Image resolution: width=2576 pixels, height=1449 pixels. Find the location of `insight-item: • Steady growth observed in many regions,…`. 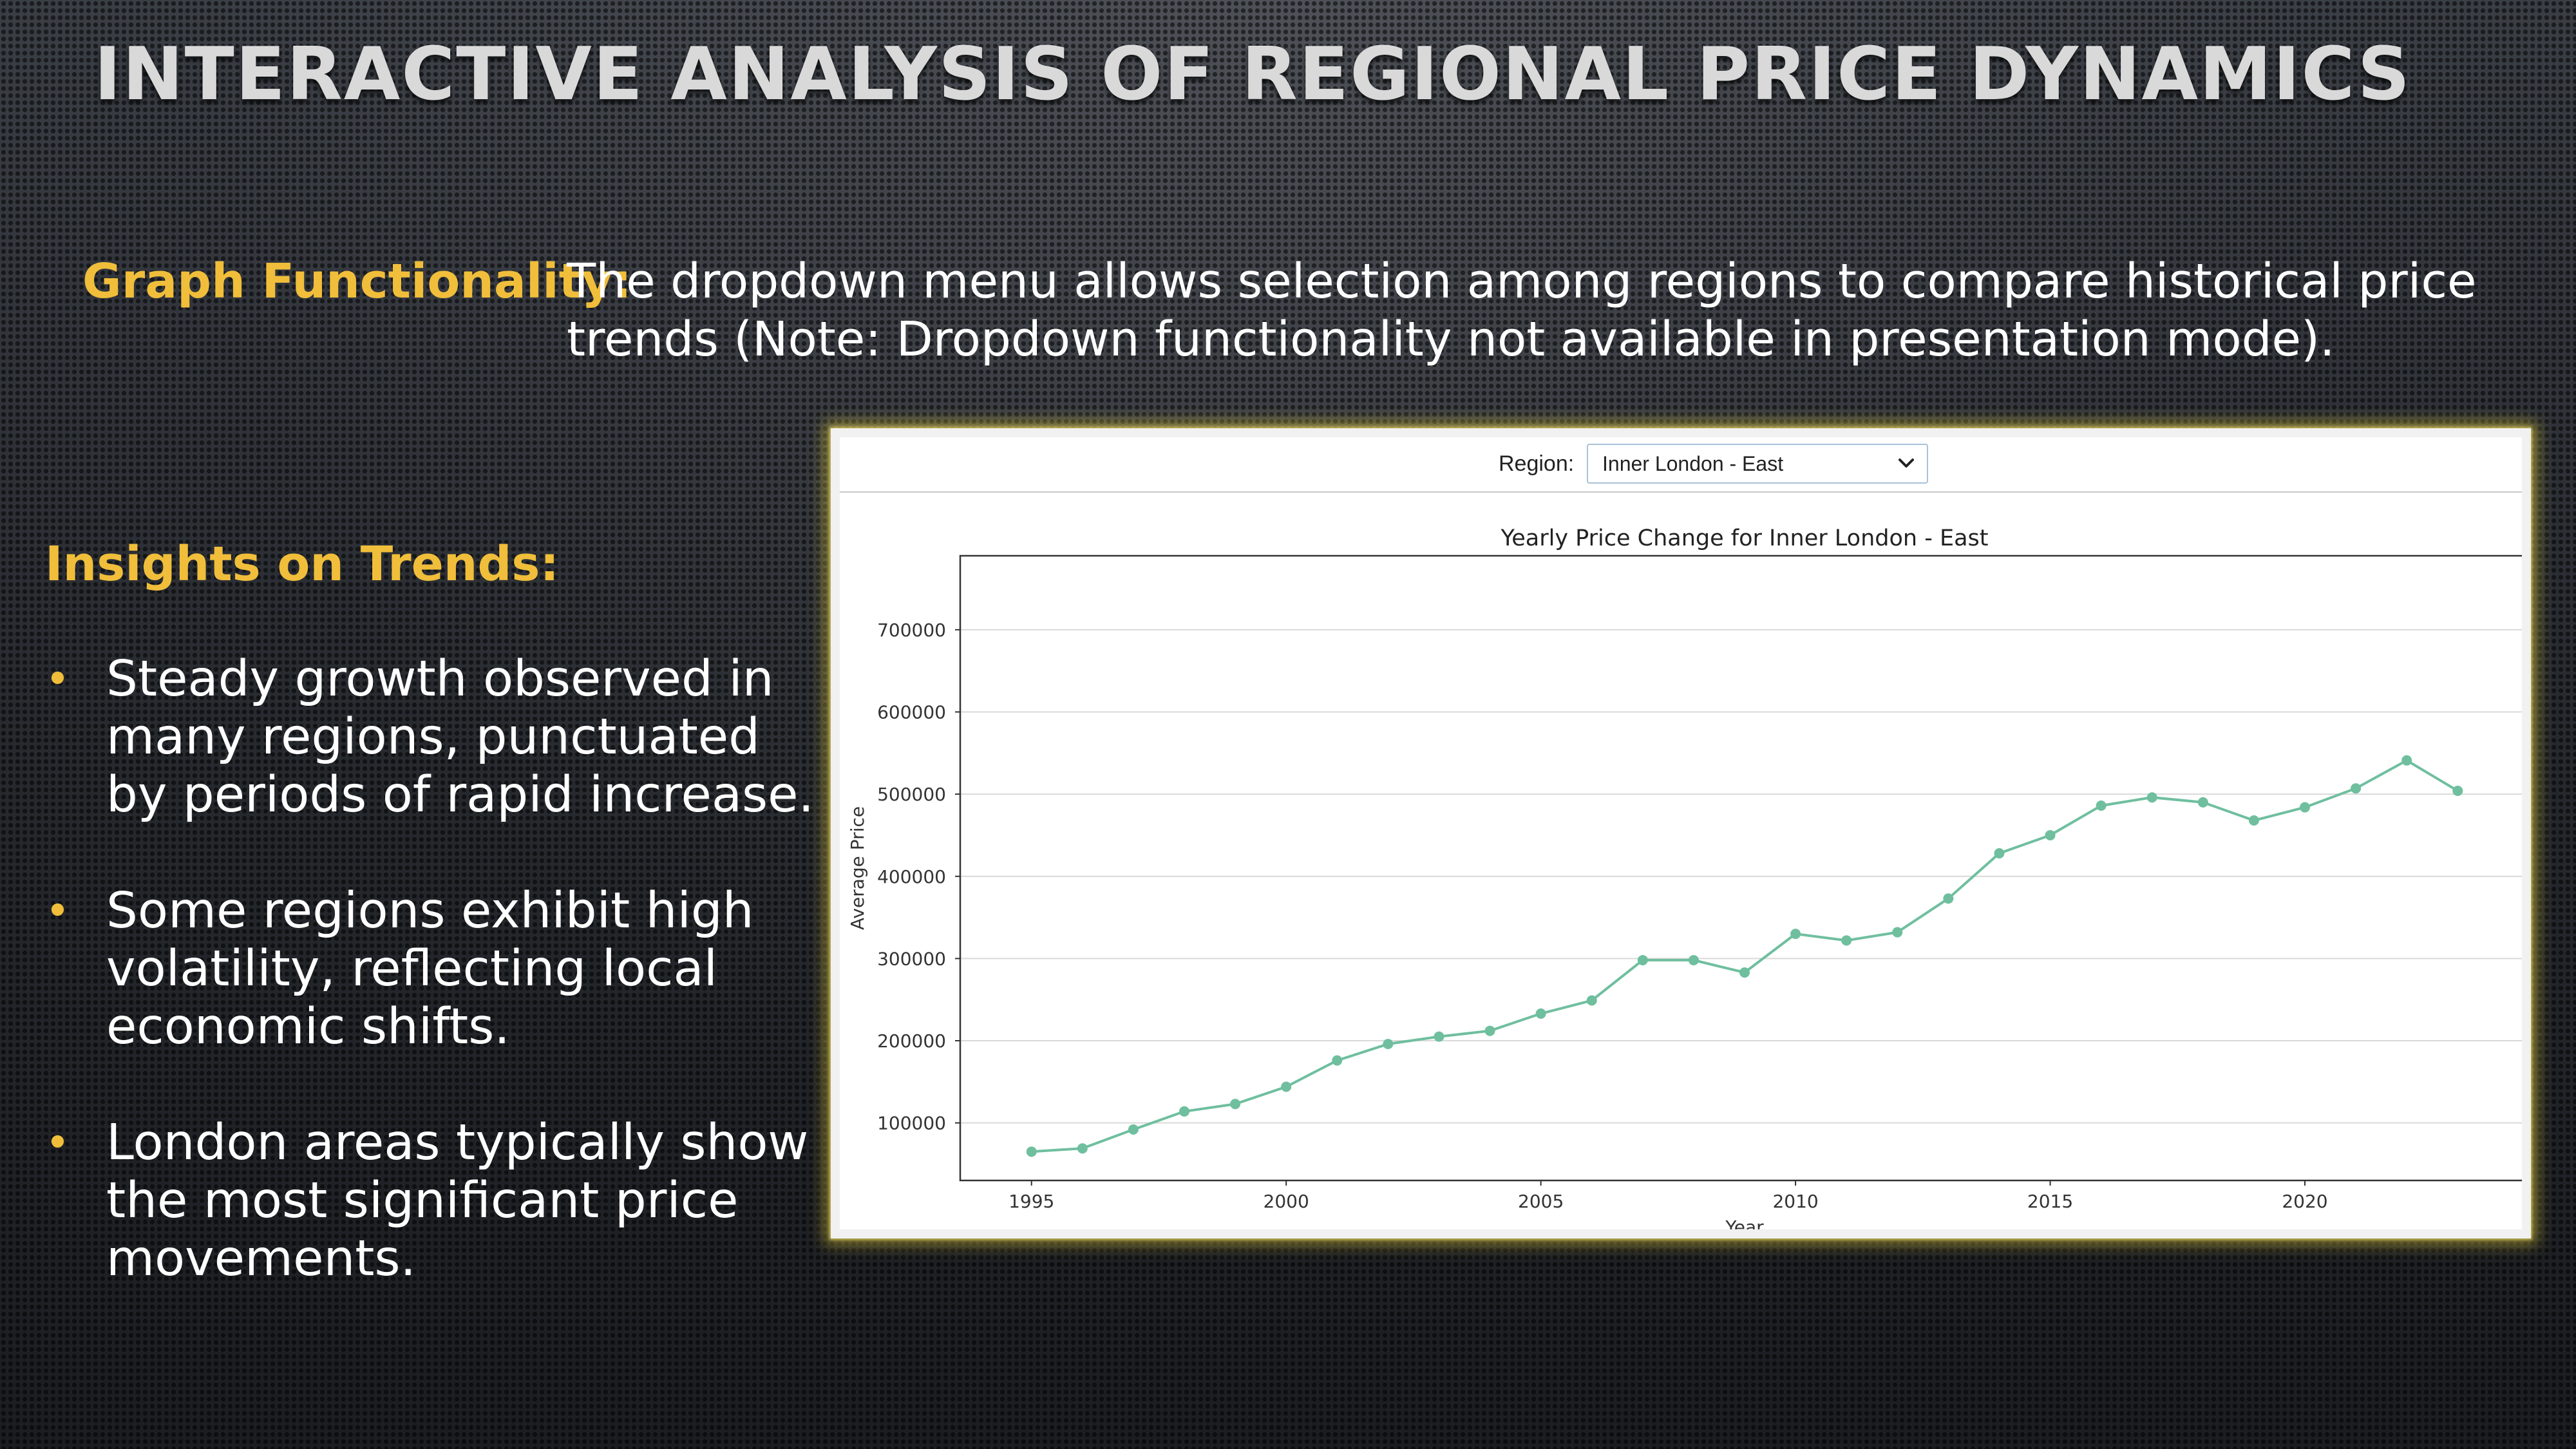

insight-item: • Steady growth observed in many regions,… is located at coordinates (434, 737).